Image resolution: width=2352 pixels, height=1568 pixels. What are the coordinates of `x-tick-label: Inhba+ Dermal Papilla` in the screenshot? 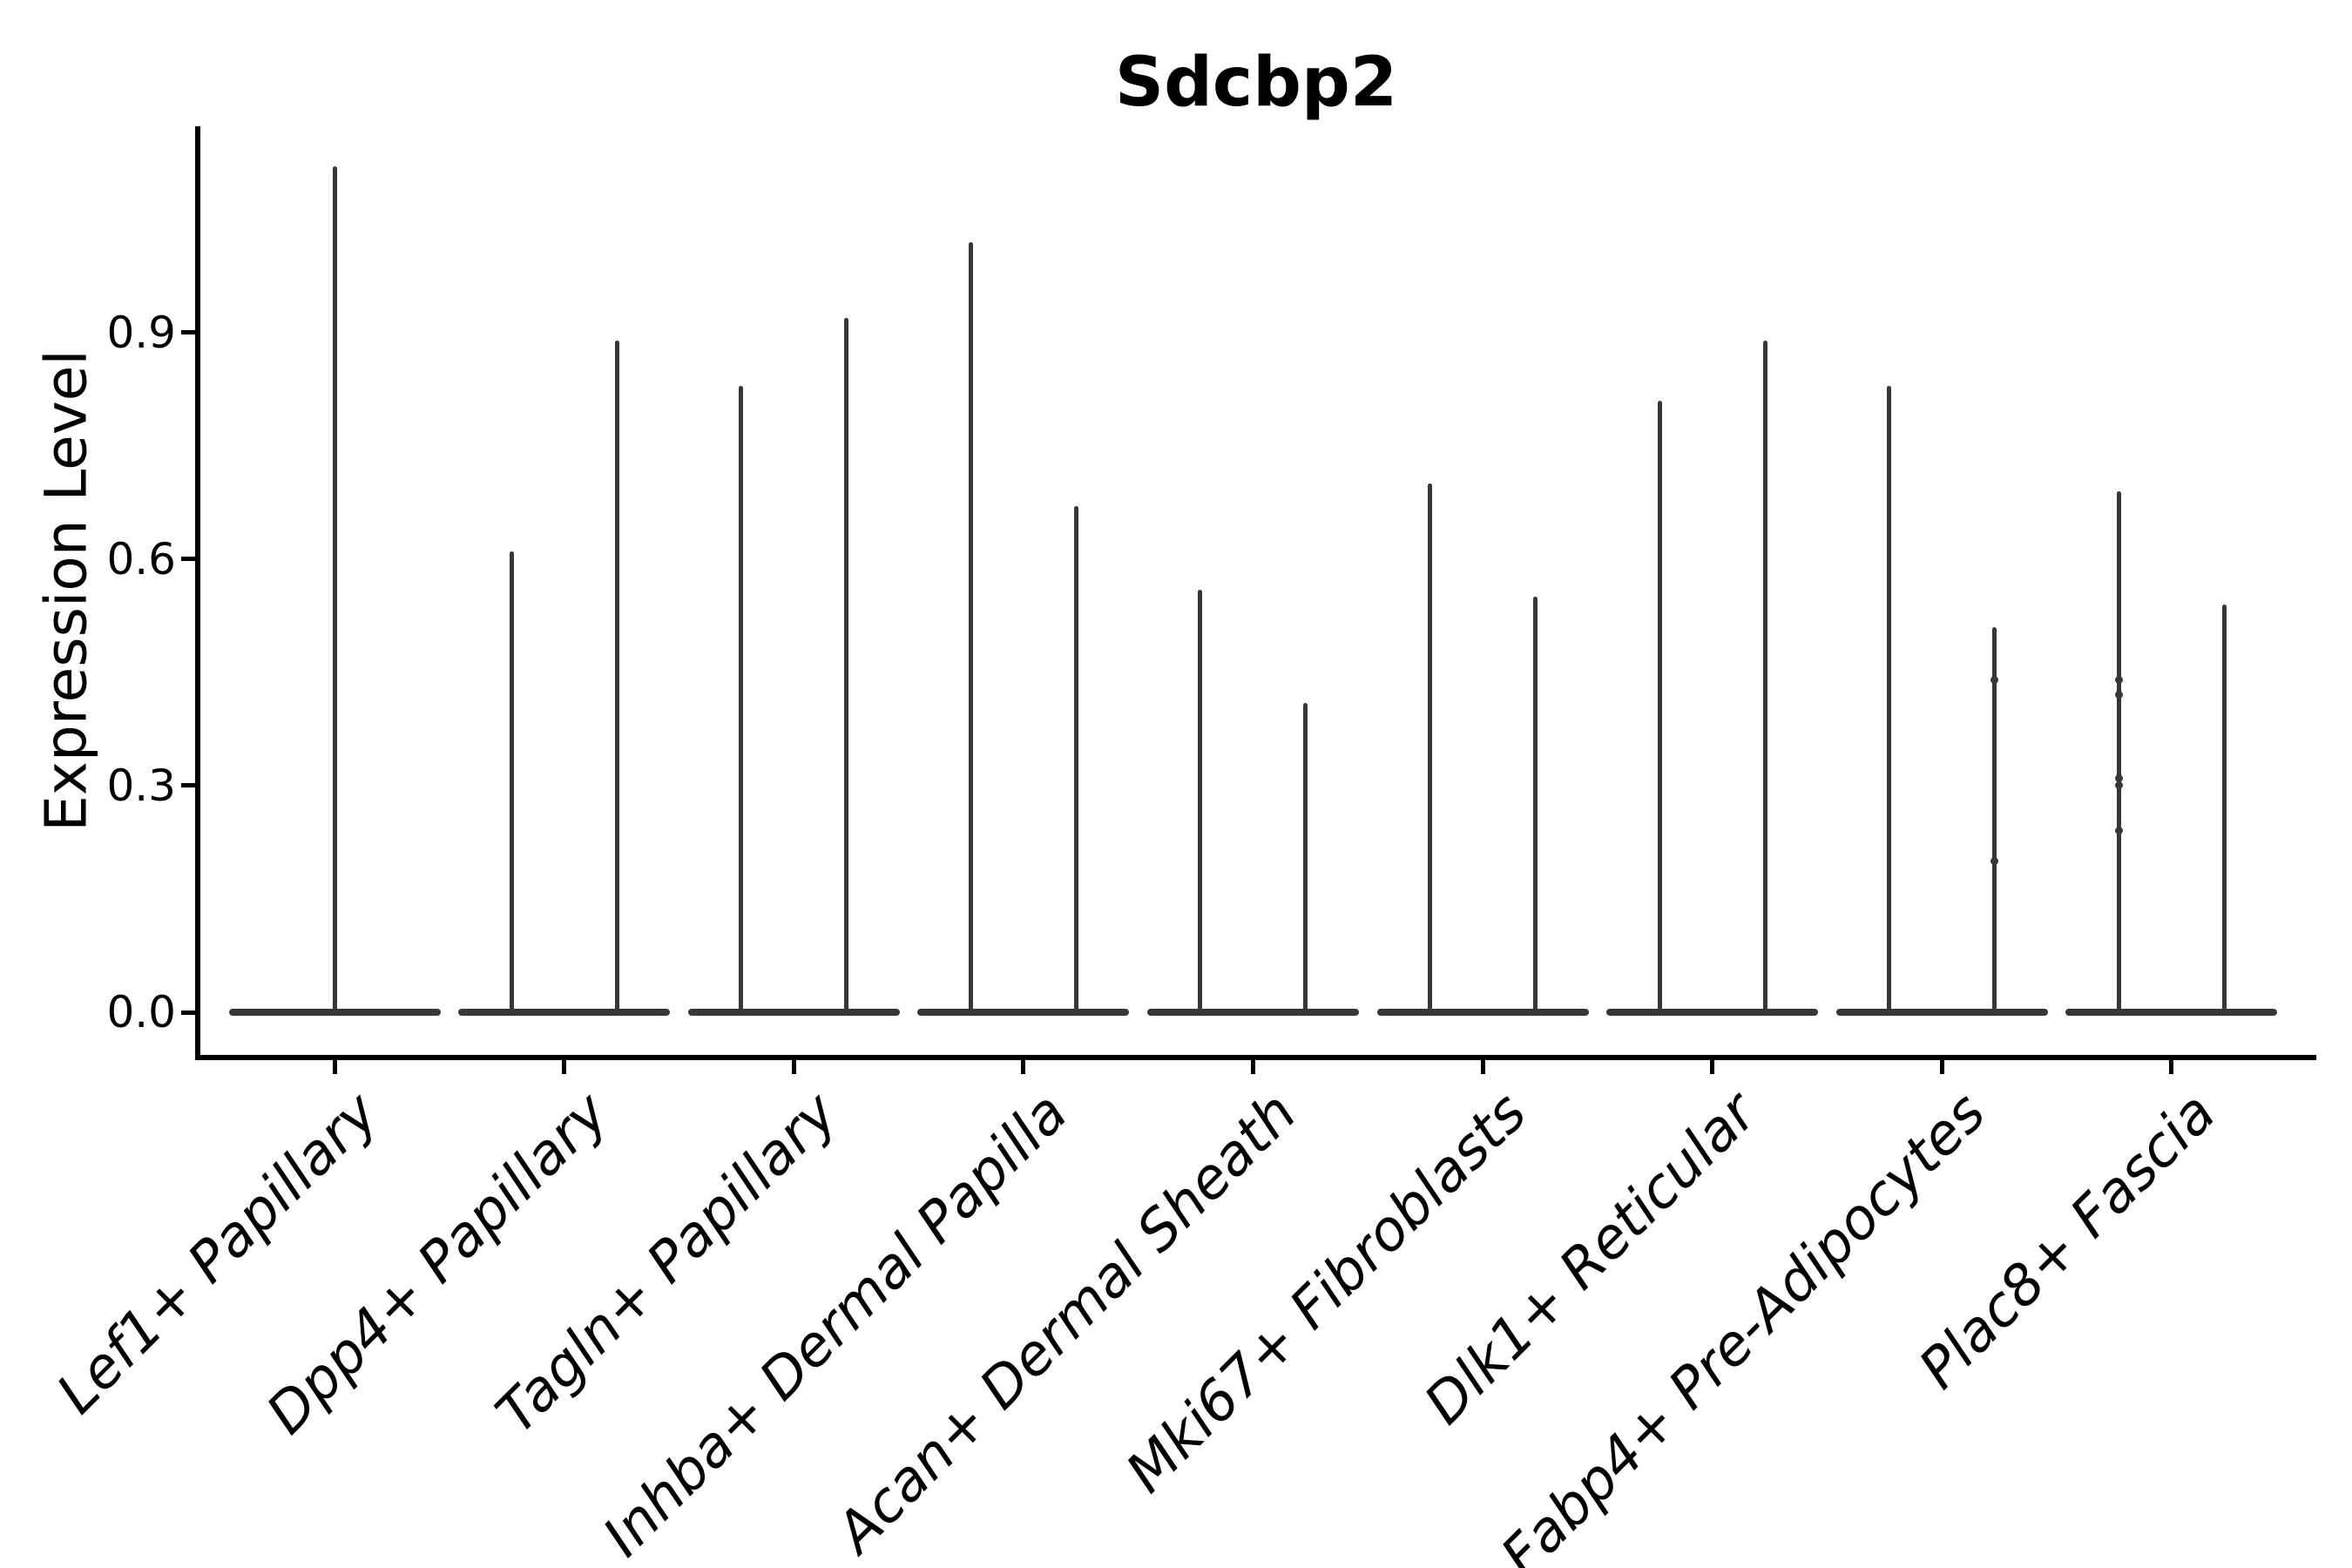 It's located at (835, 1324).